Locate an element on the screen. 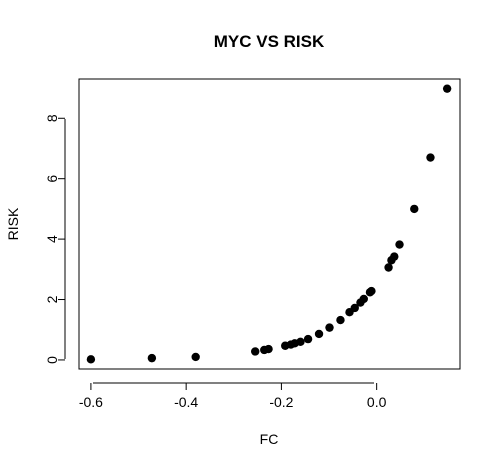 The height and width of the screenshot is (468, 500). y-tick-label: 6 is located at coordinates (52, 179).